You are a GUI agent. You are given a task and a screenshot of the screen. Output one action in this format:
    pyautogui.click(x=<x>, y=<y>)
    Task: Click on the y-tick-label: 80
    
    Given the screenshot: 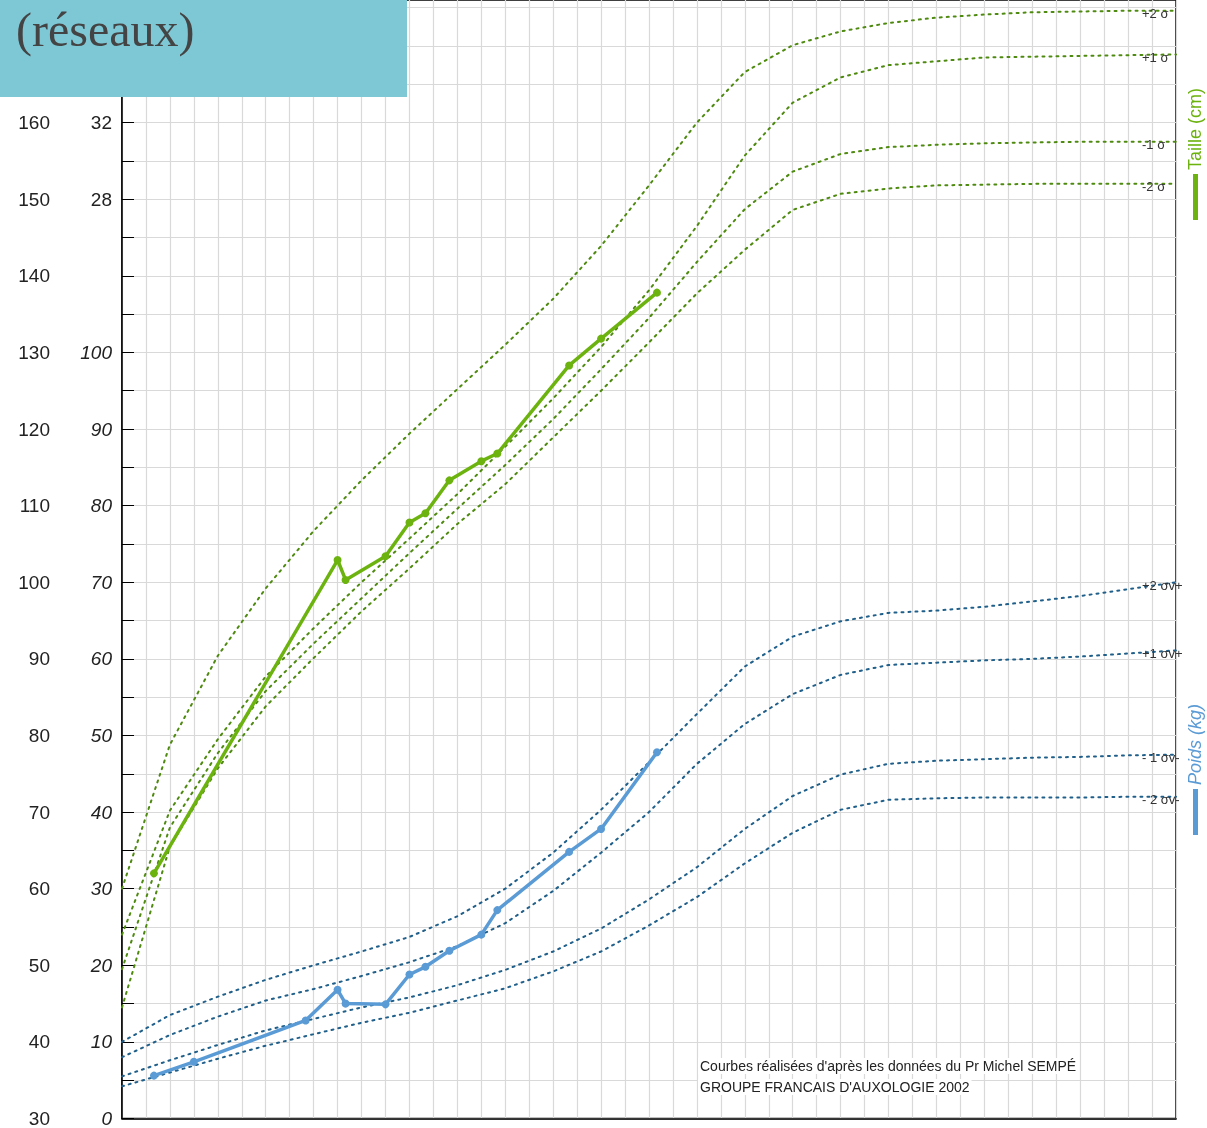 What is the action you would take?
    pyautogui.click(x=39, y=735)
    